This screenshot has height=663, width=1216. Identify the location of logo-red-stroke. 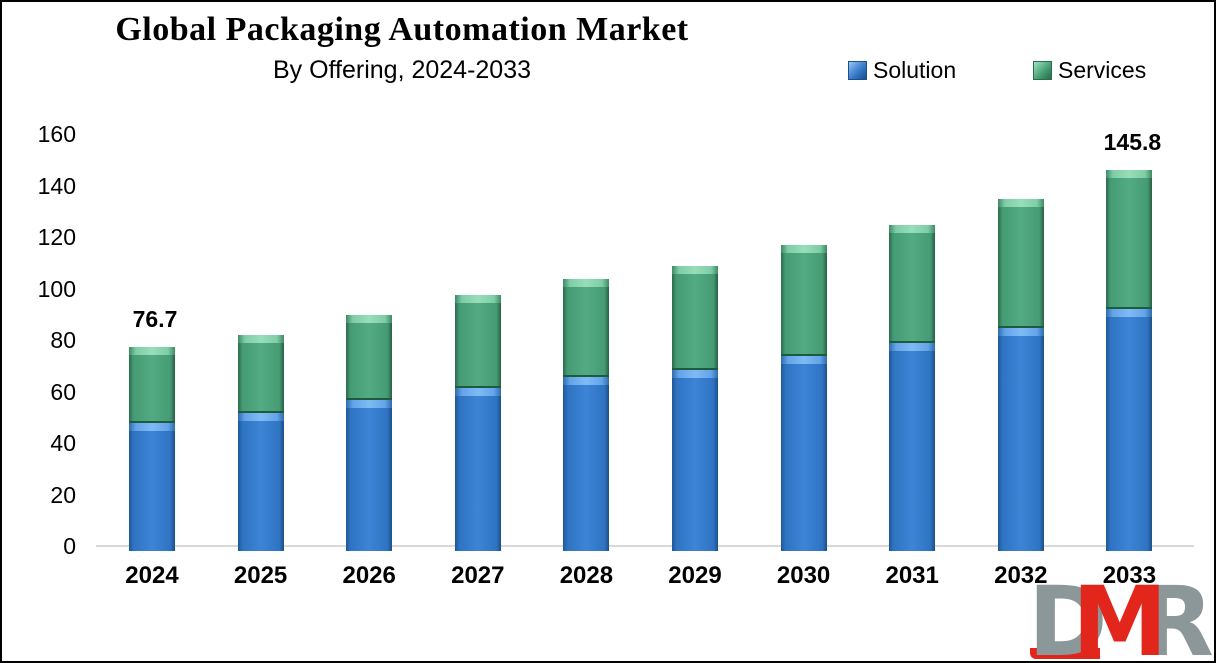
(1065, 653).